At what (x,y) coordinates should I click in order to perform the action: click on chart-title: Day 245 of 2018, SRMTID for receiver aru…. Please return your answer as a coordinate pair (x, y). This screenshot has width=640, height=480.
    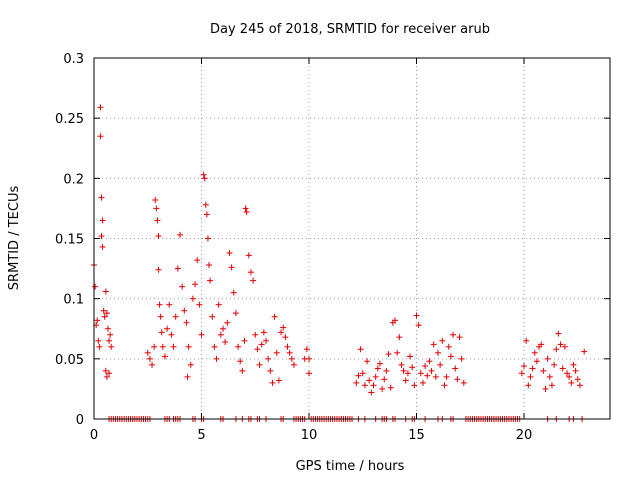
    Looking at the image, I should click on (350, 29).